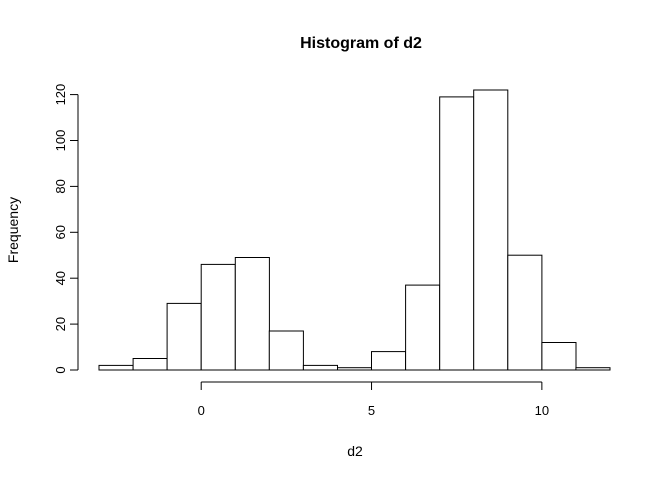 The height and width of the screenshot is (480, 672). What do you see at coordinates (373, 399) in the screenshot?
I see `x-axis: 0 5 10` at bounding box center [373, 399].